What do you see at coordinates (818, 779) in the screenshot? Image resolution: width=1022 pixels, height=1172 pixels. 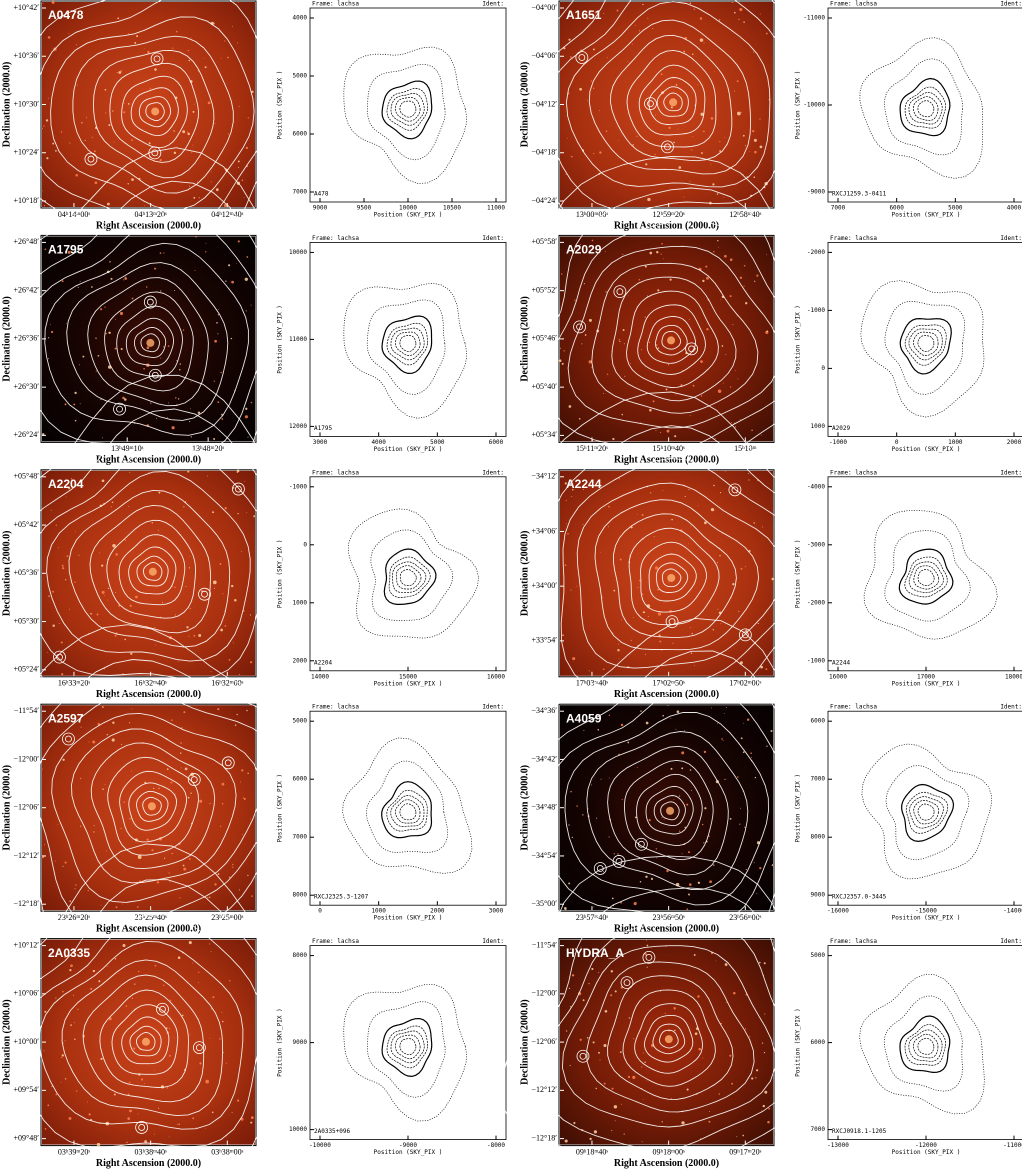 I see `y-tick-label: 7000` at bounding box center [818, 779].